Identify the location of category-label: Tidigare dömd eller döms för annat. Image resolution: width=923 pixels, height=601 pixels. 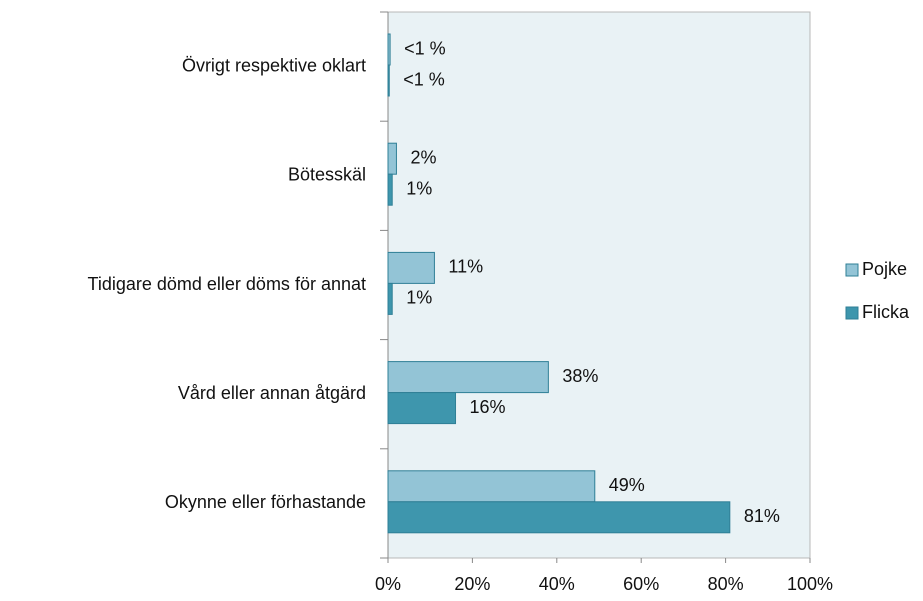
(227, 284).